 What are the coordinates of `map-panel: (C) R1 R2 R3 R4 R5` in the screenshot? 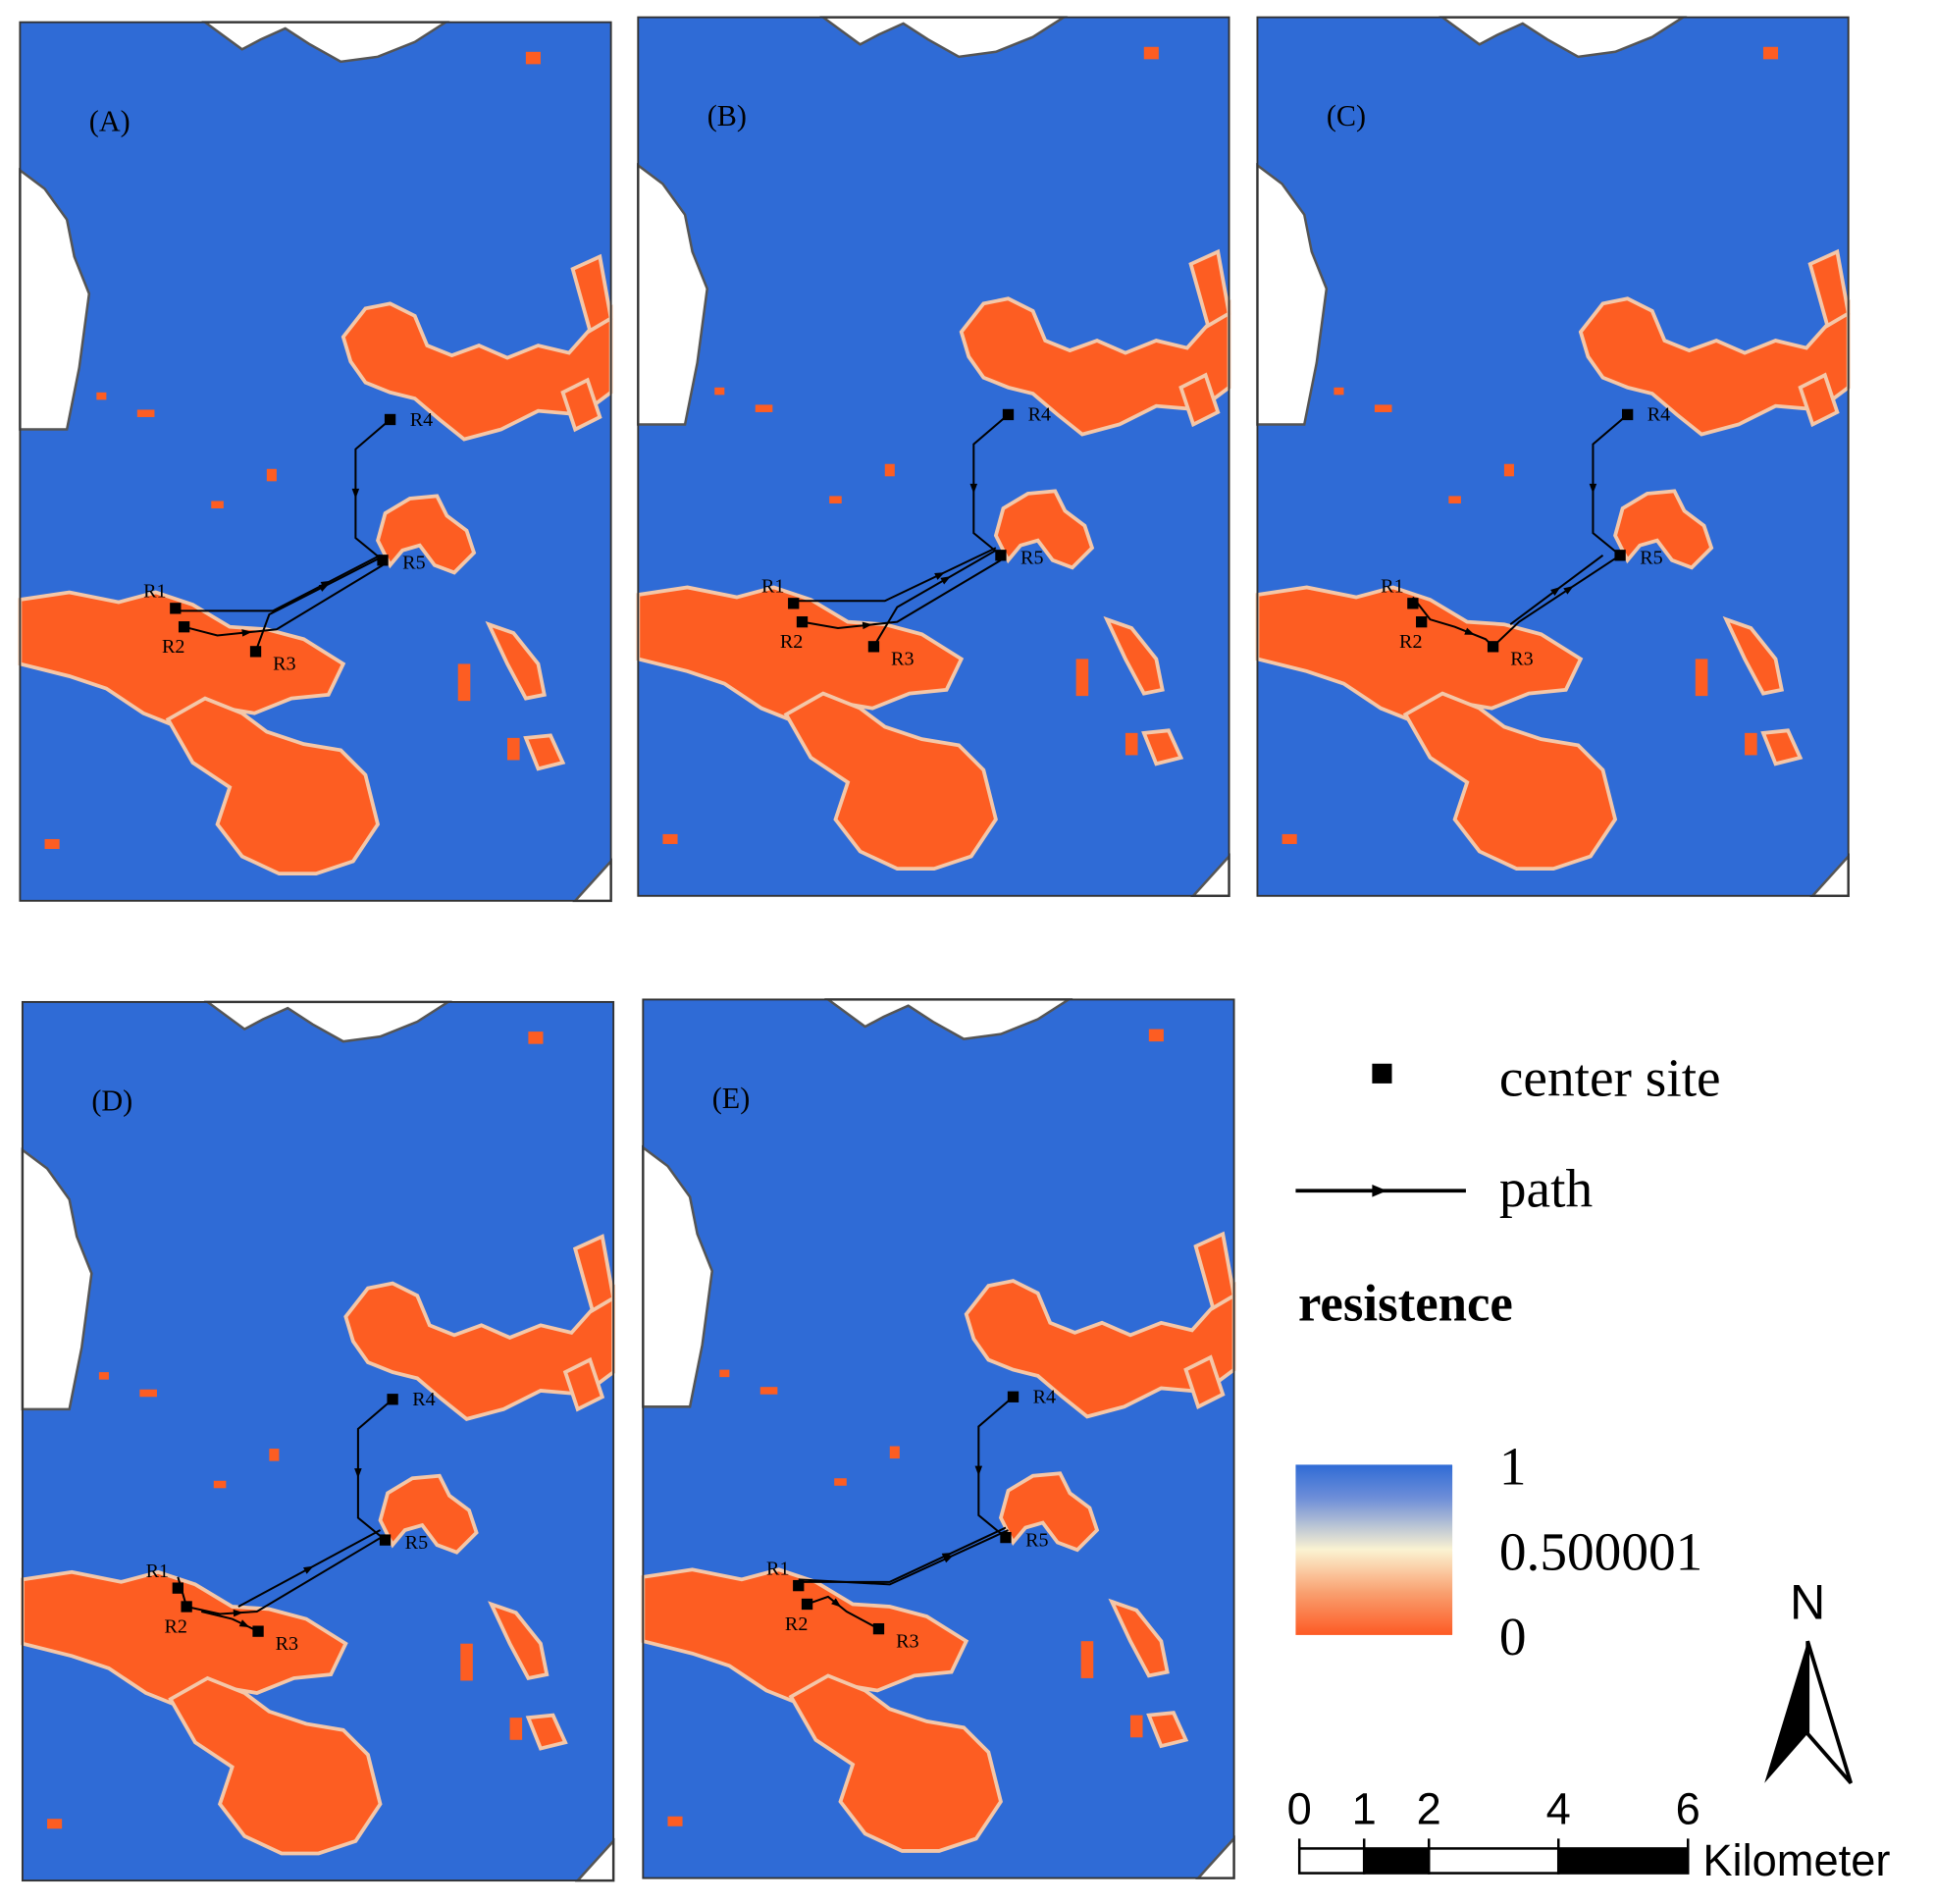 It's located at (1553, 456).